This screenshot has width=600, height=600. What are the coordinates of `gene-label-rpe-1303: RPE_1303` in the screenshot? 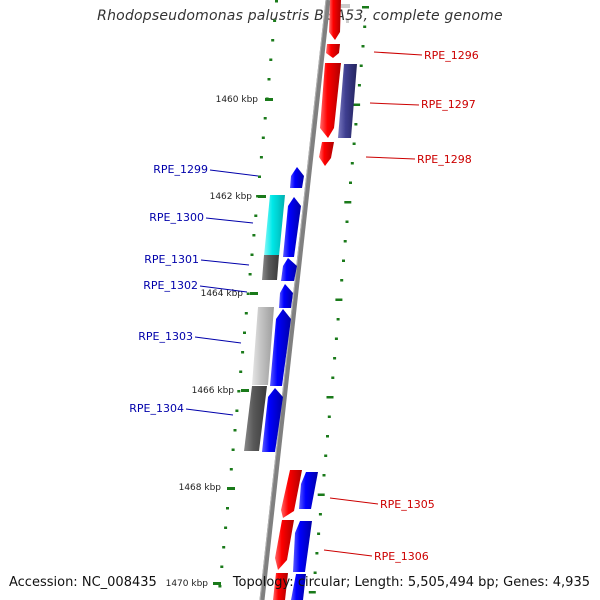 It's located at (165, 336).